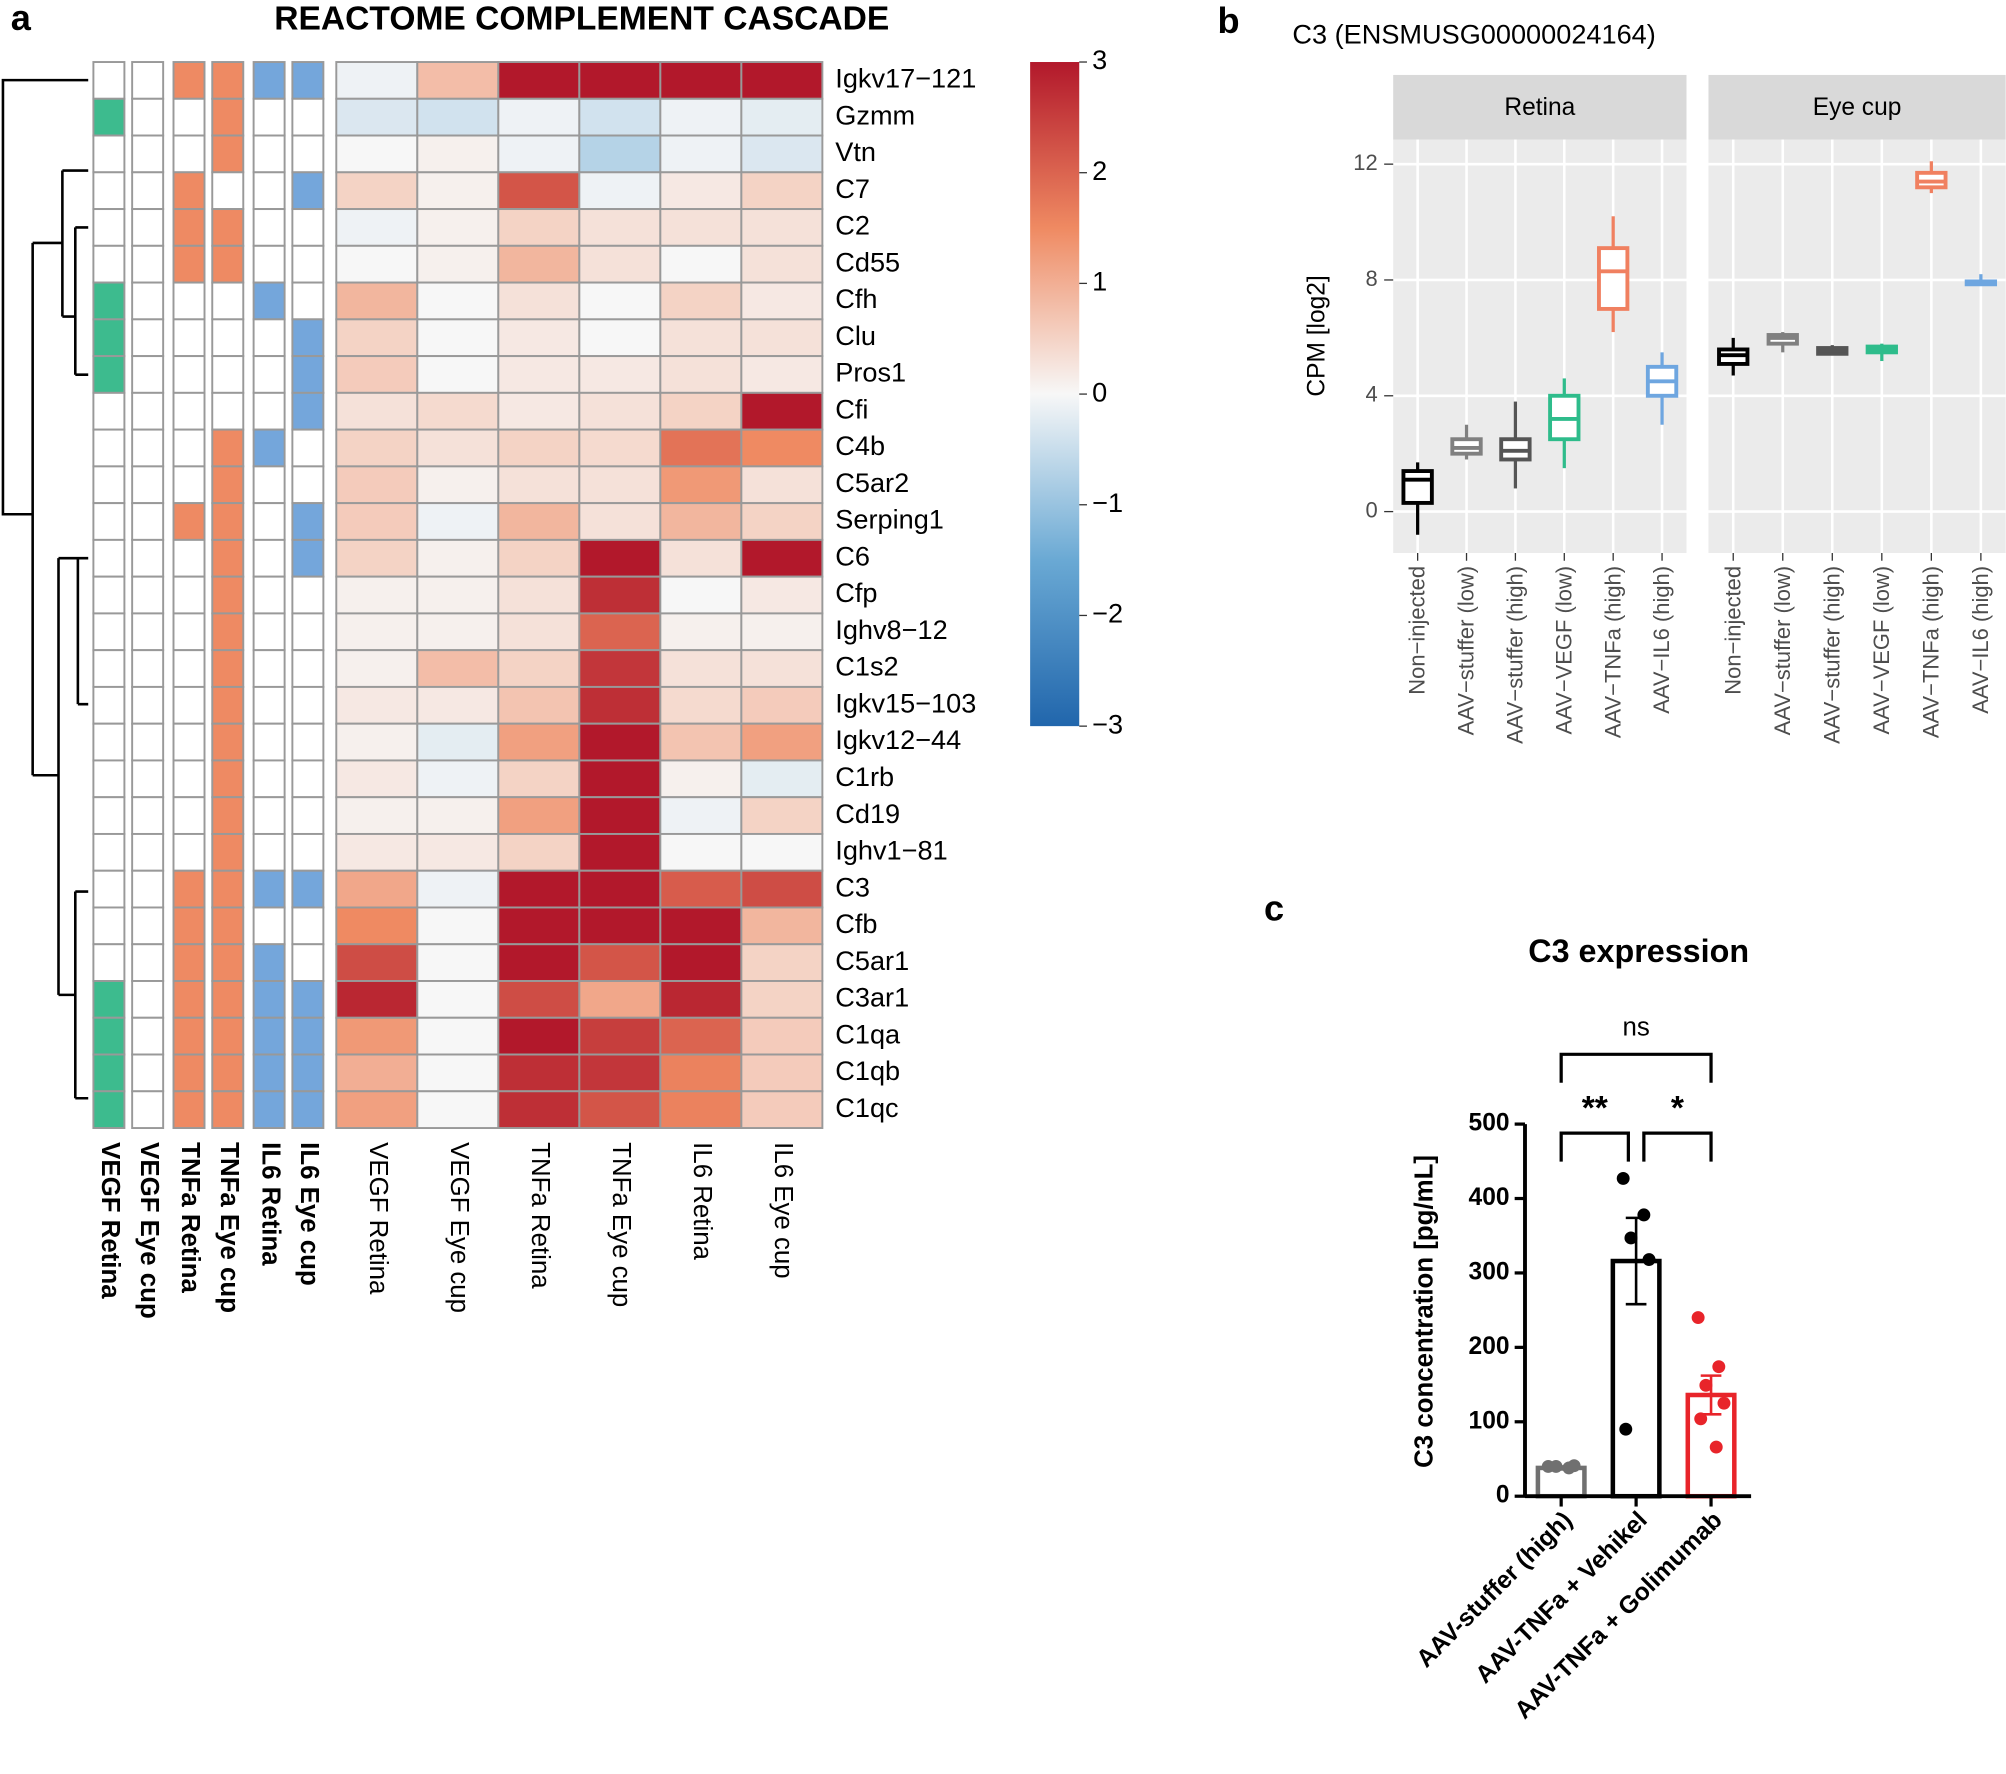 This screenshot has height=1774, width=2006. What do you see at coordinates (1635, 1027) in the screenshot?
I see `significance-label: ns` at bounding box center [1635, 1027].